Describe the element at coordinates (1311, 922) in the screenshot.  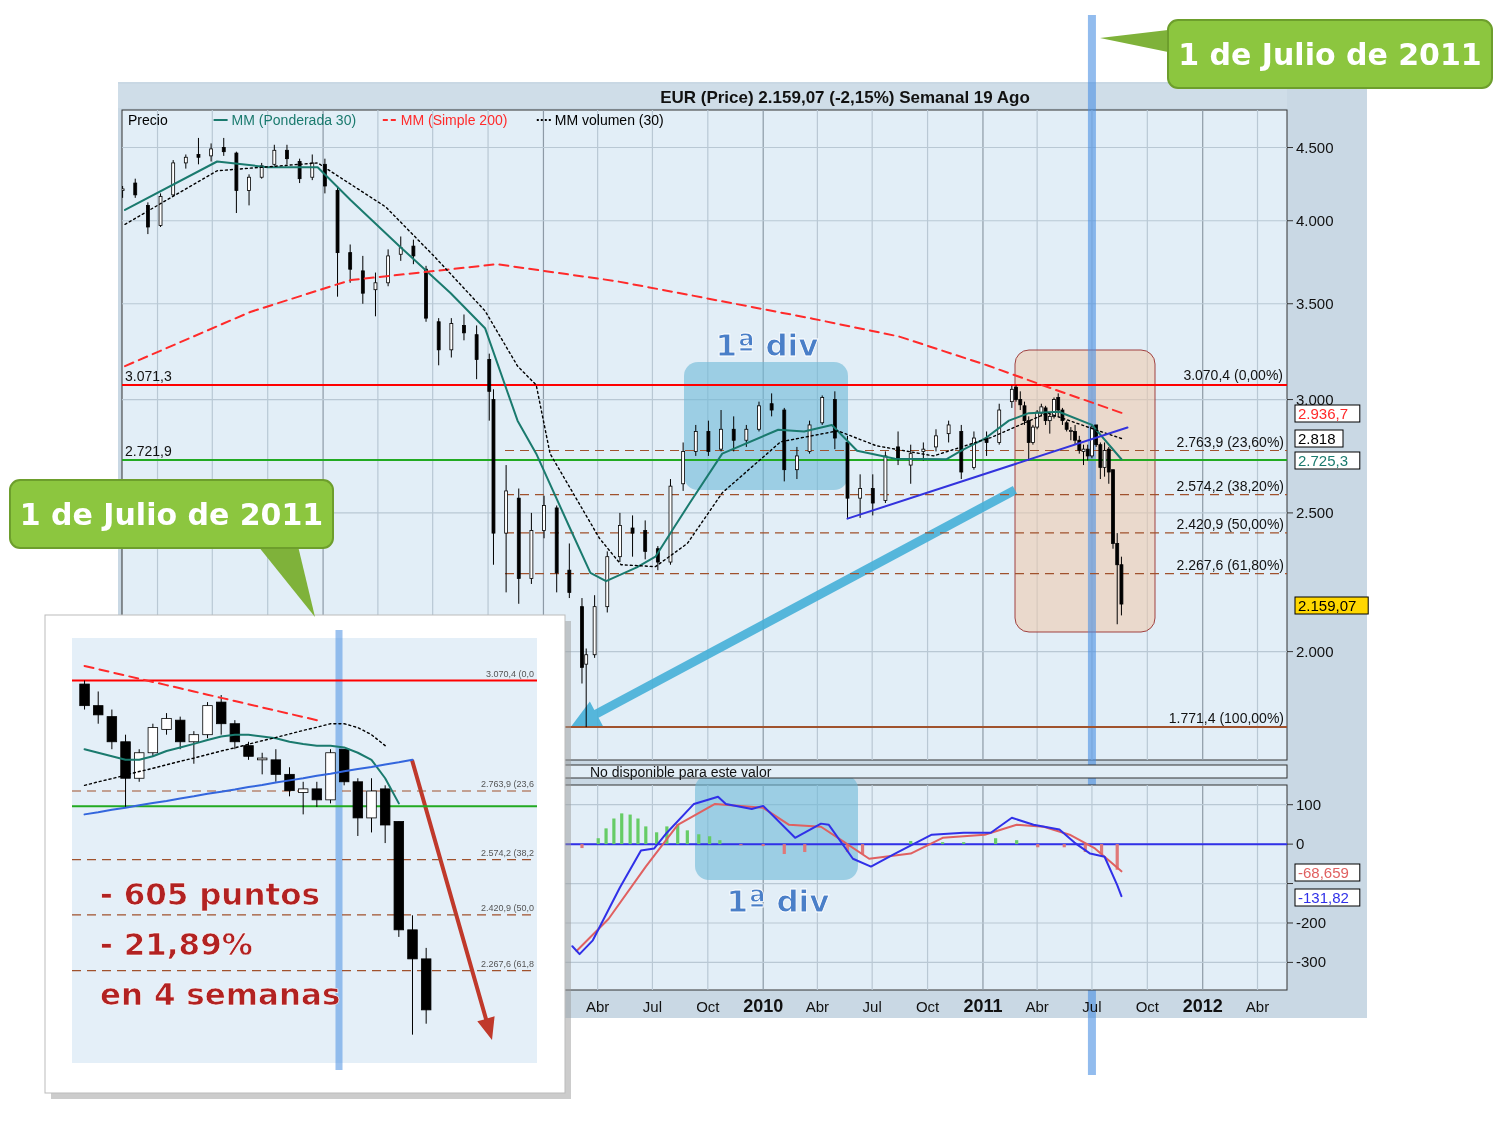
I see `y-tick-label: -200` at that location.